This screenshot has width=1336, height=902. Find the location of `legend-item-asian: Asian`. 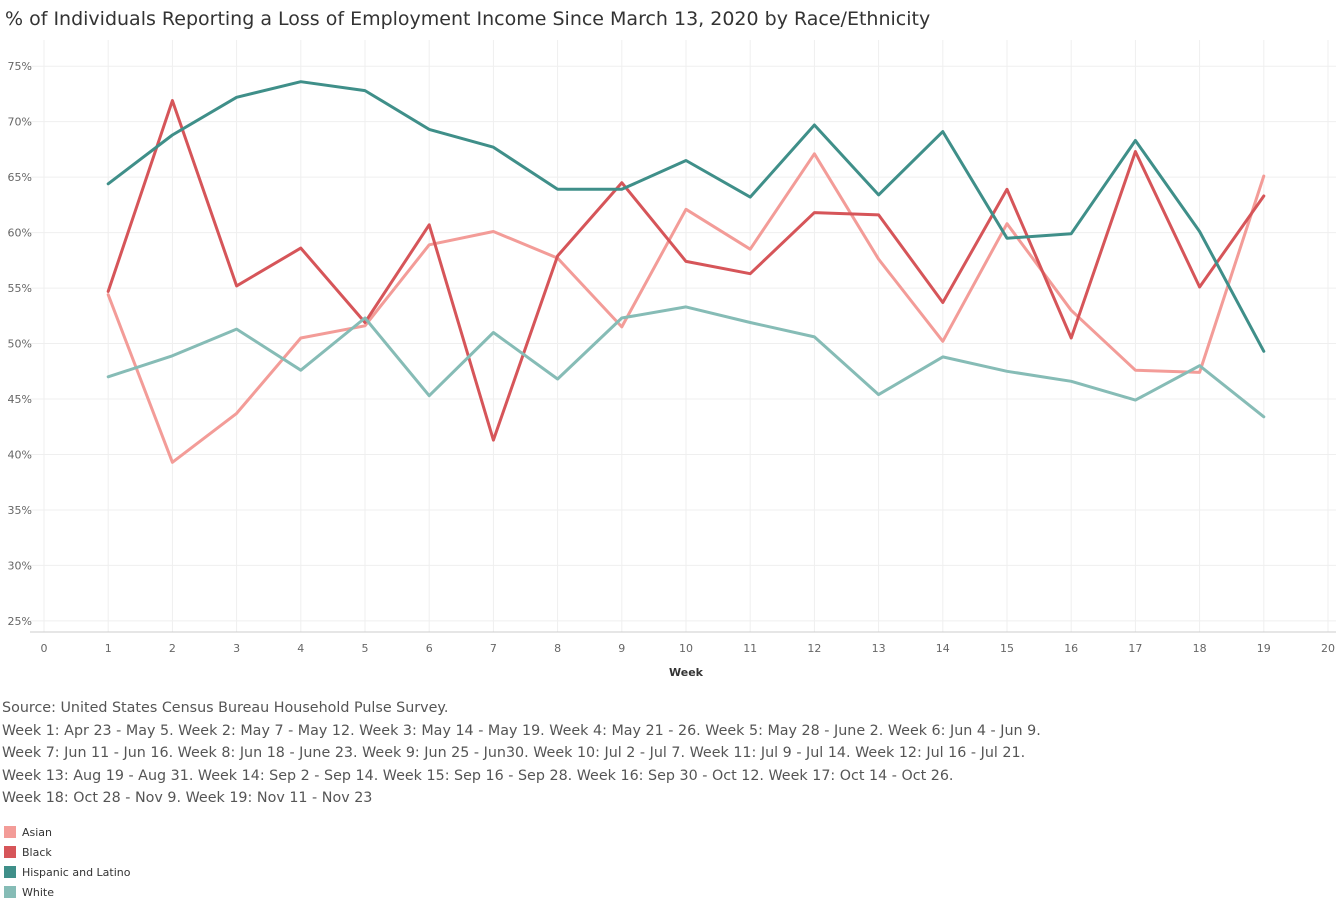

legend-item-asian: Asian is located at coordinates (67, 832).